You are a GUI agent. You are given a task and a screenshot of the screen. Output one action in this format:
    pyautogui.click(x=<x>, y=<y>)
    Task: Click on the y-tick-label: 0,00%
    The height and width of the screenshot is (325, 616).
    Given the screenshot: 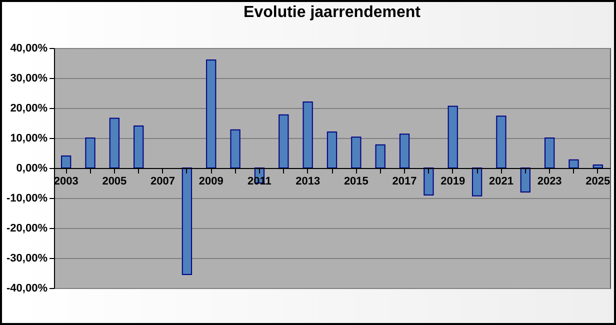 What is the action you would take?
    pyautogui.click(x=32, y=168)
    